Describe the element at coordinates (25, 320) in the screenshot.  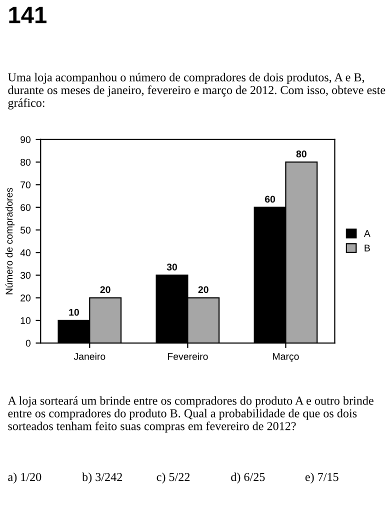
I see `y-tick-label: 10` at that location.